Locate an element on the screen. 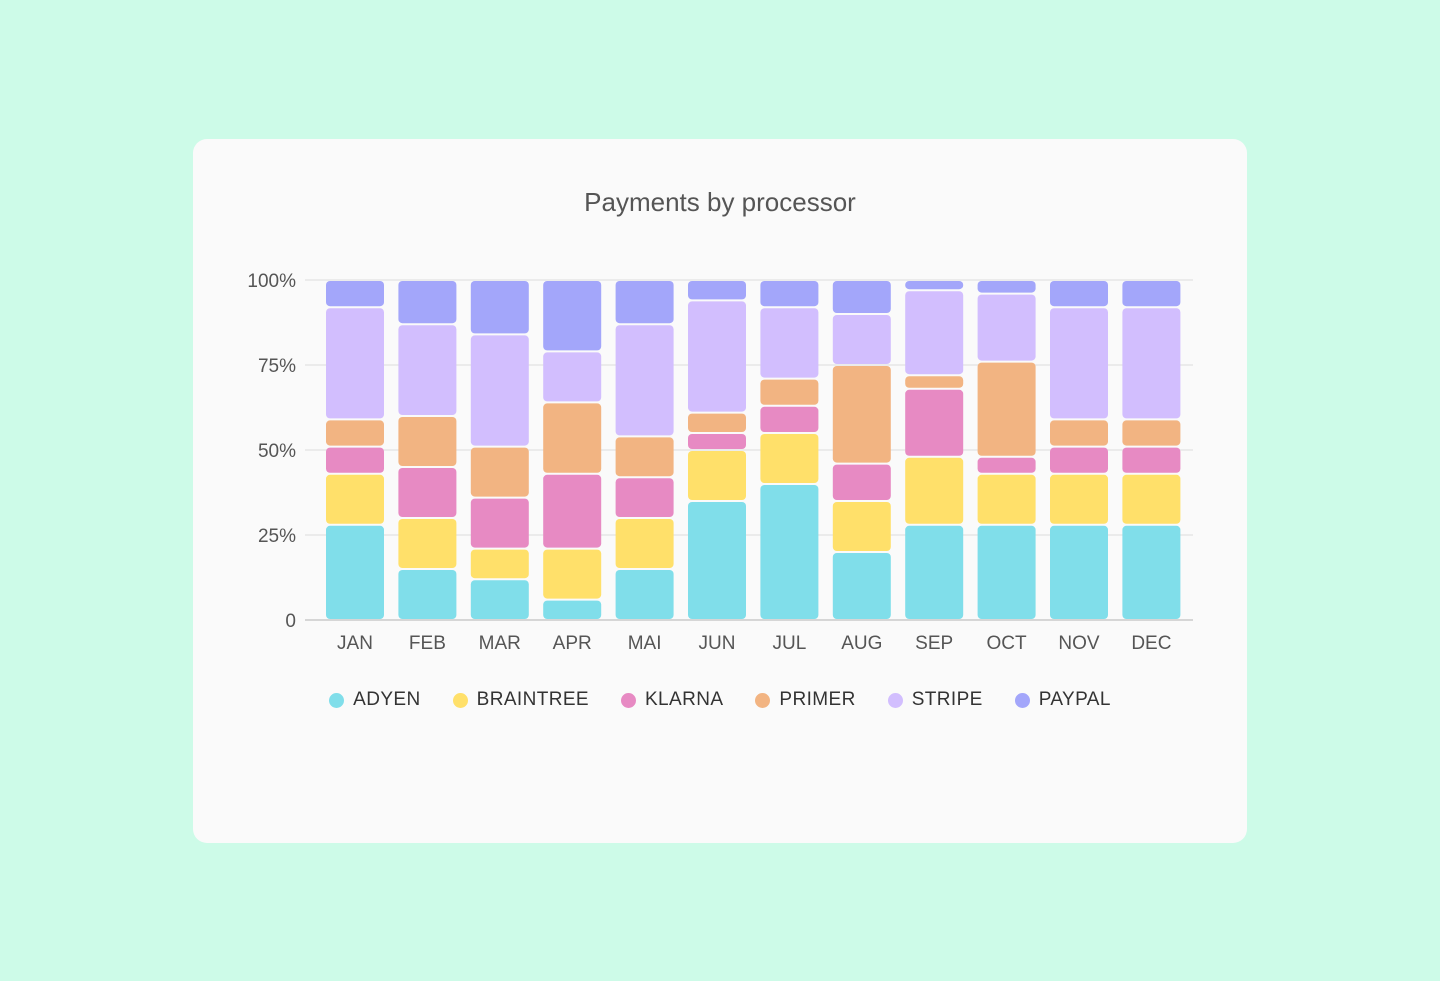 This screenshot has height=981, width=1440. legend-item-adyen: ADYEN is located at coordinates (374, 700).